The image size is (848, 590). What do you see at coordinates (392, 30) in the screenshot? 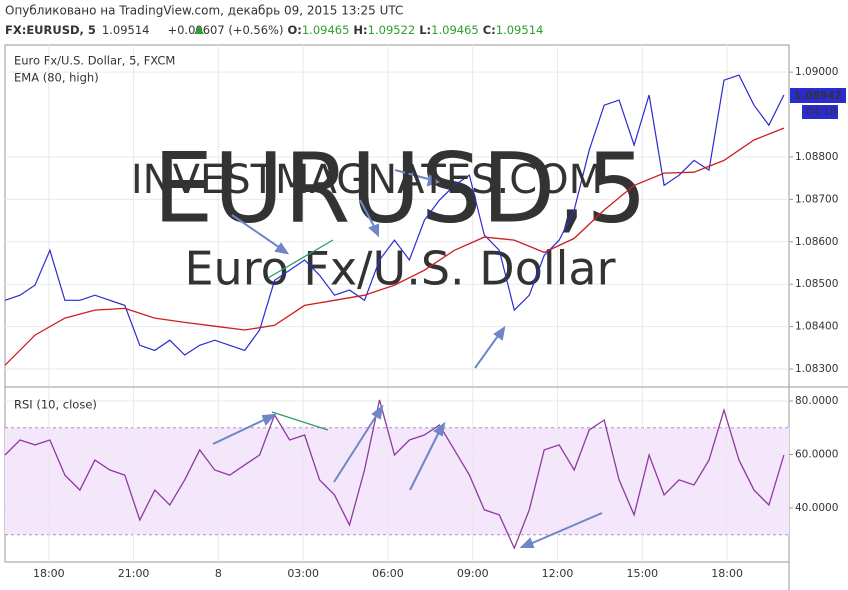
I see `high: 1.09522` at bounding box center [392, 30].